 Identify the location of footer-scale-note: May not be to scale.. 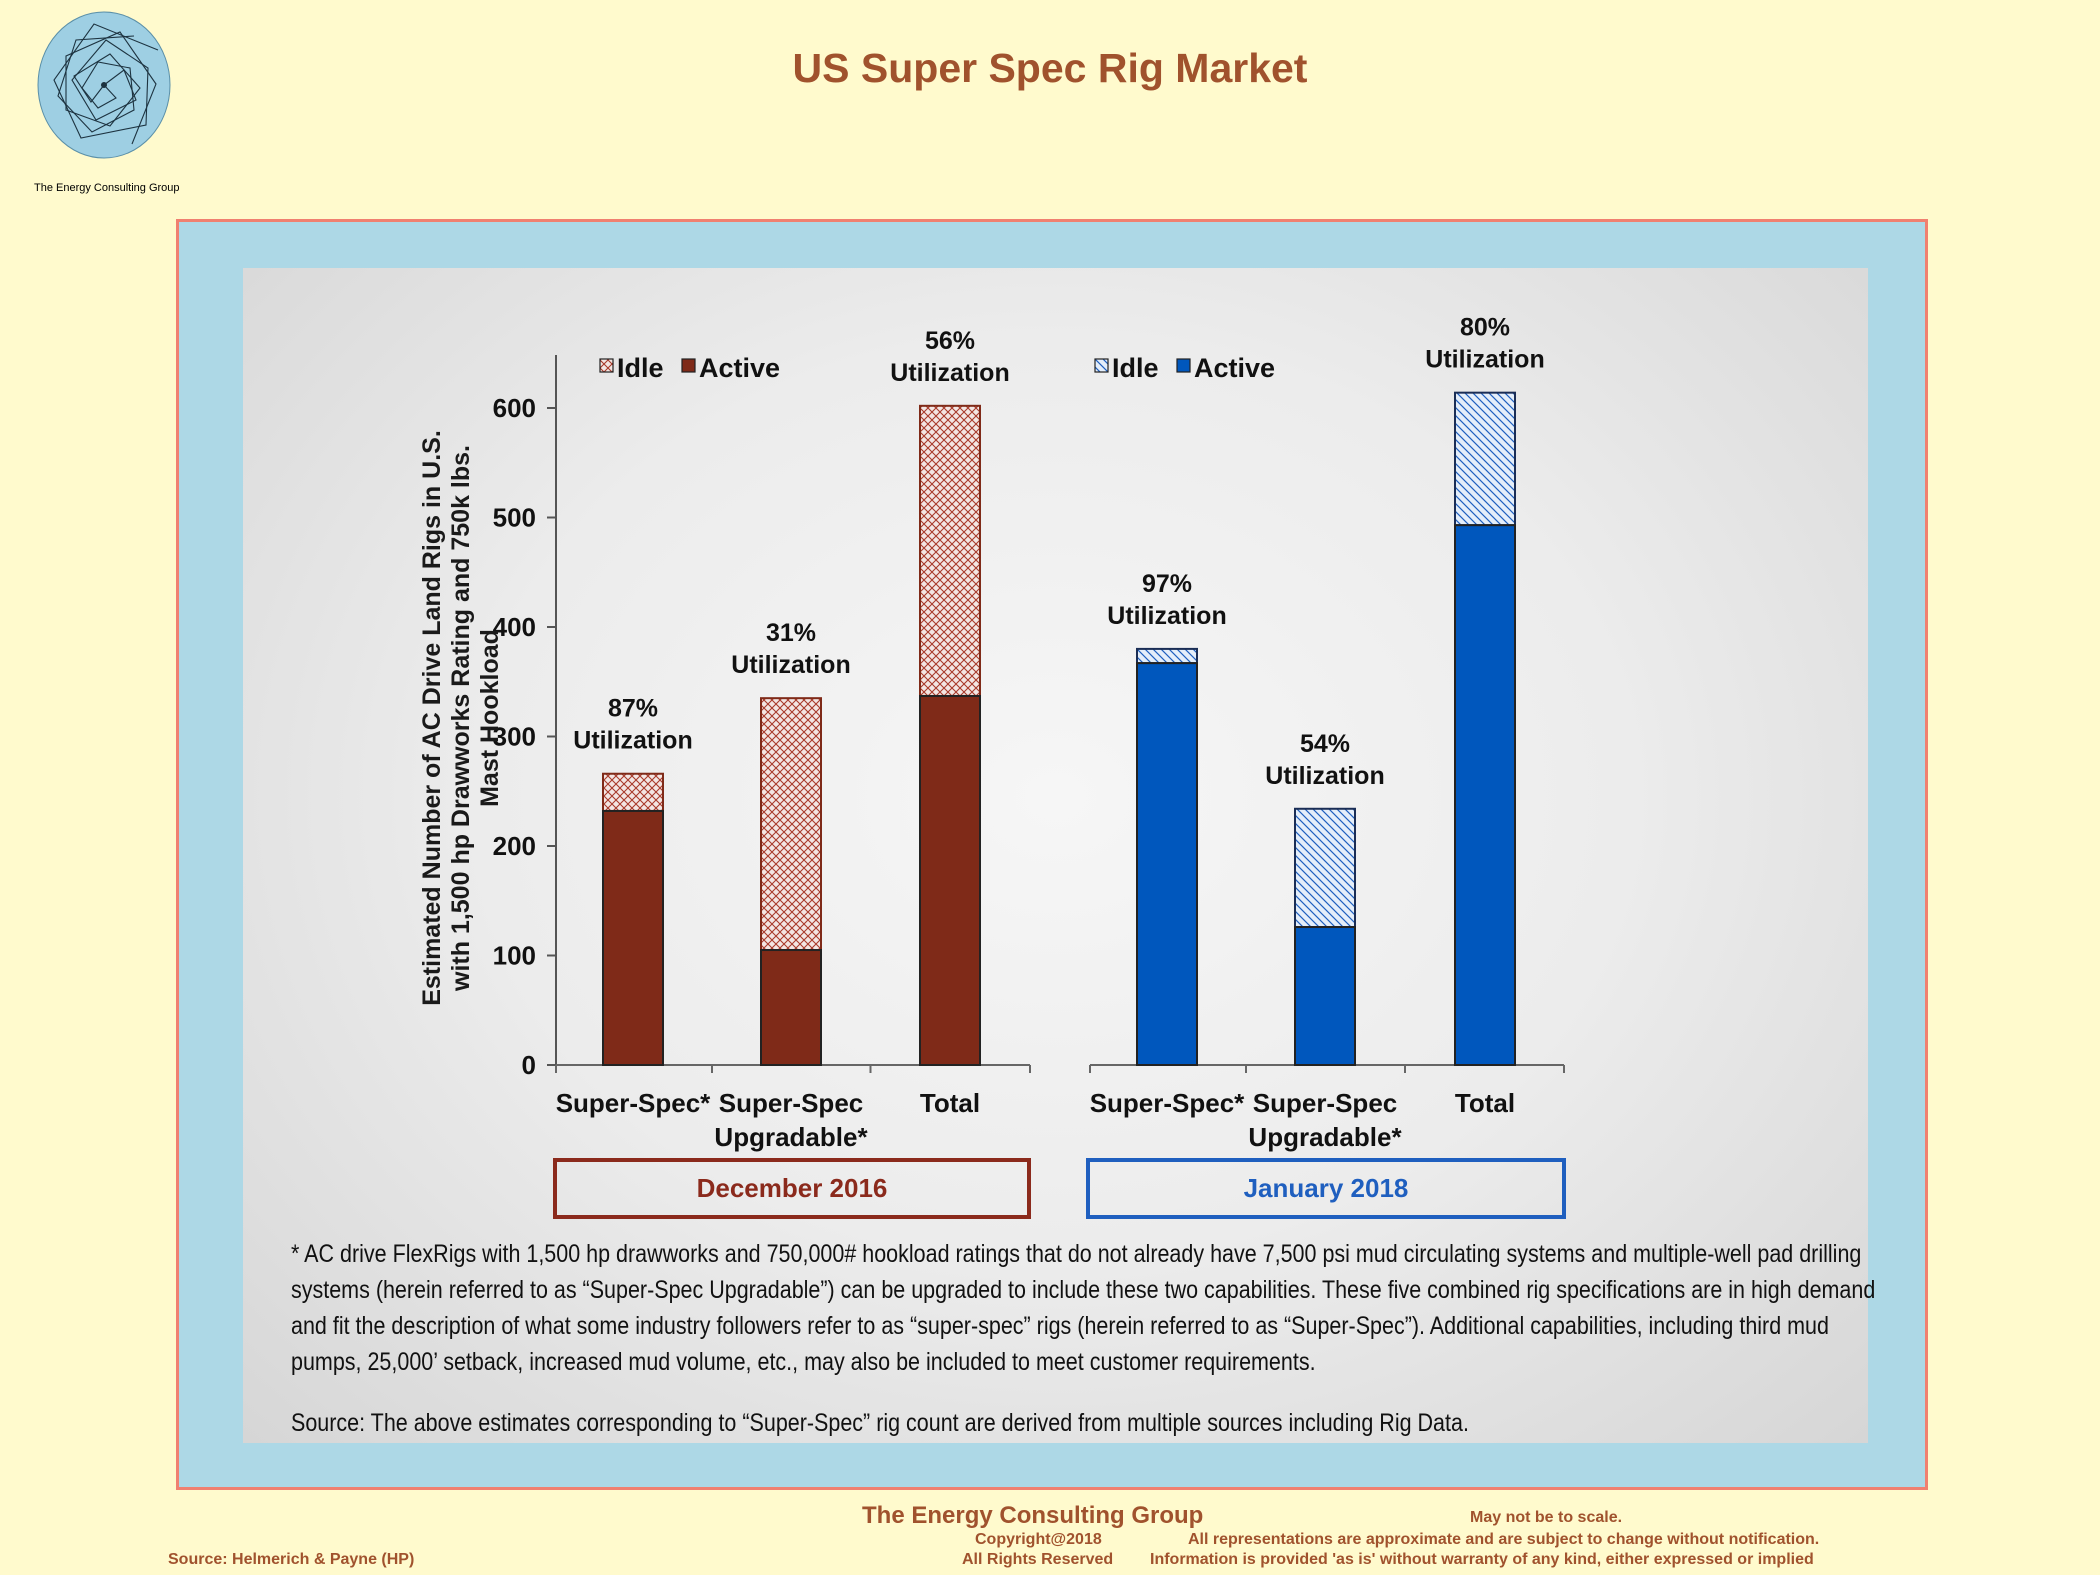
(1546, 1517).